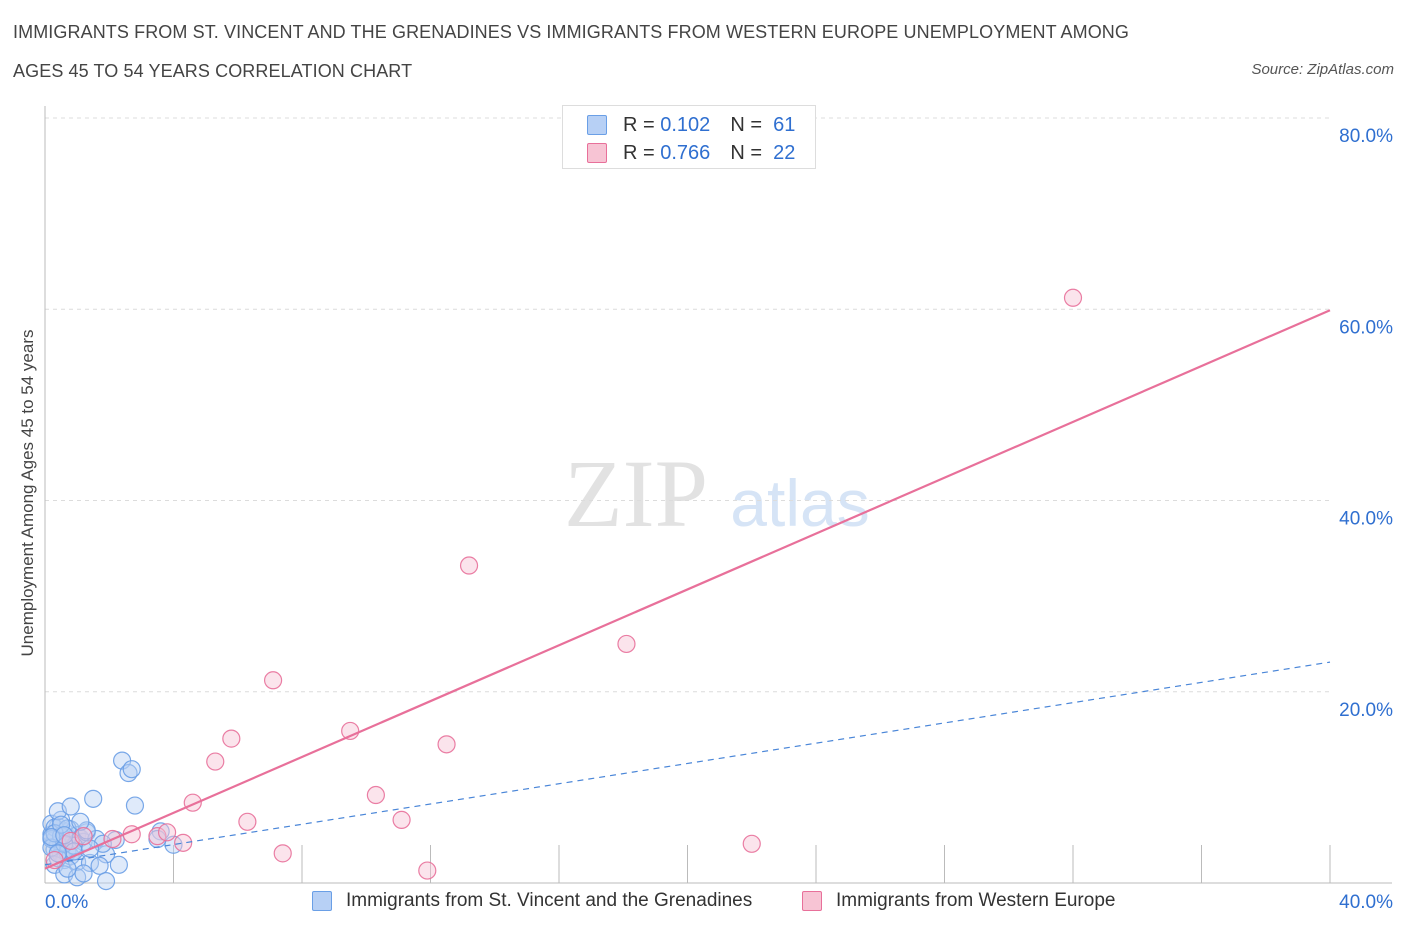  Describe the element at coordinates (66, 902) in the screenshot. I see `x-tick-label: 0.0%` at that location.